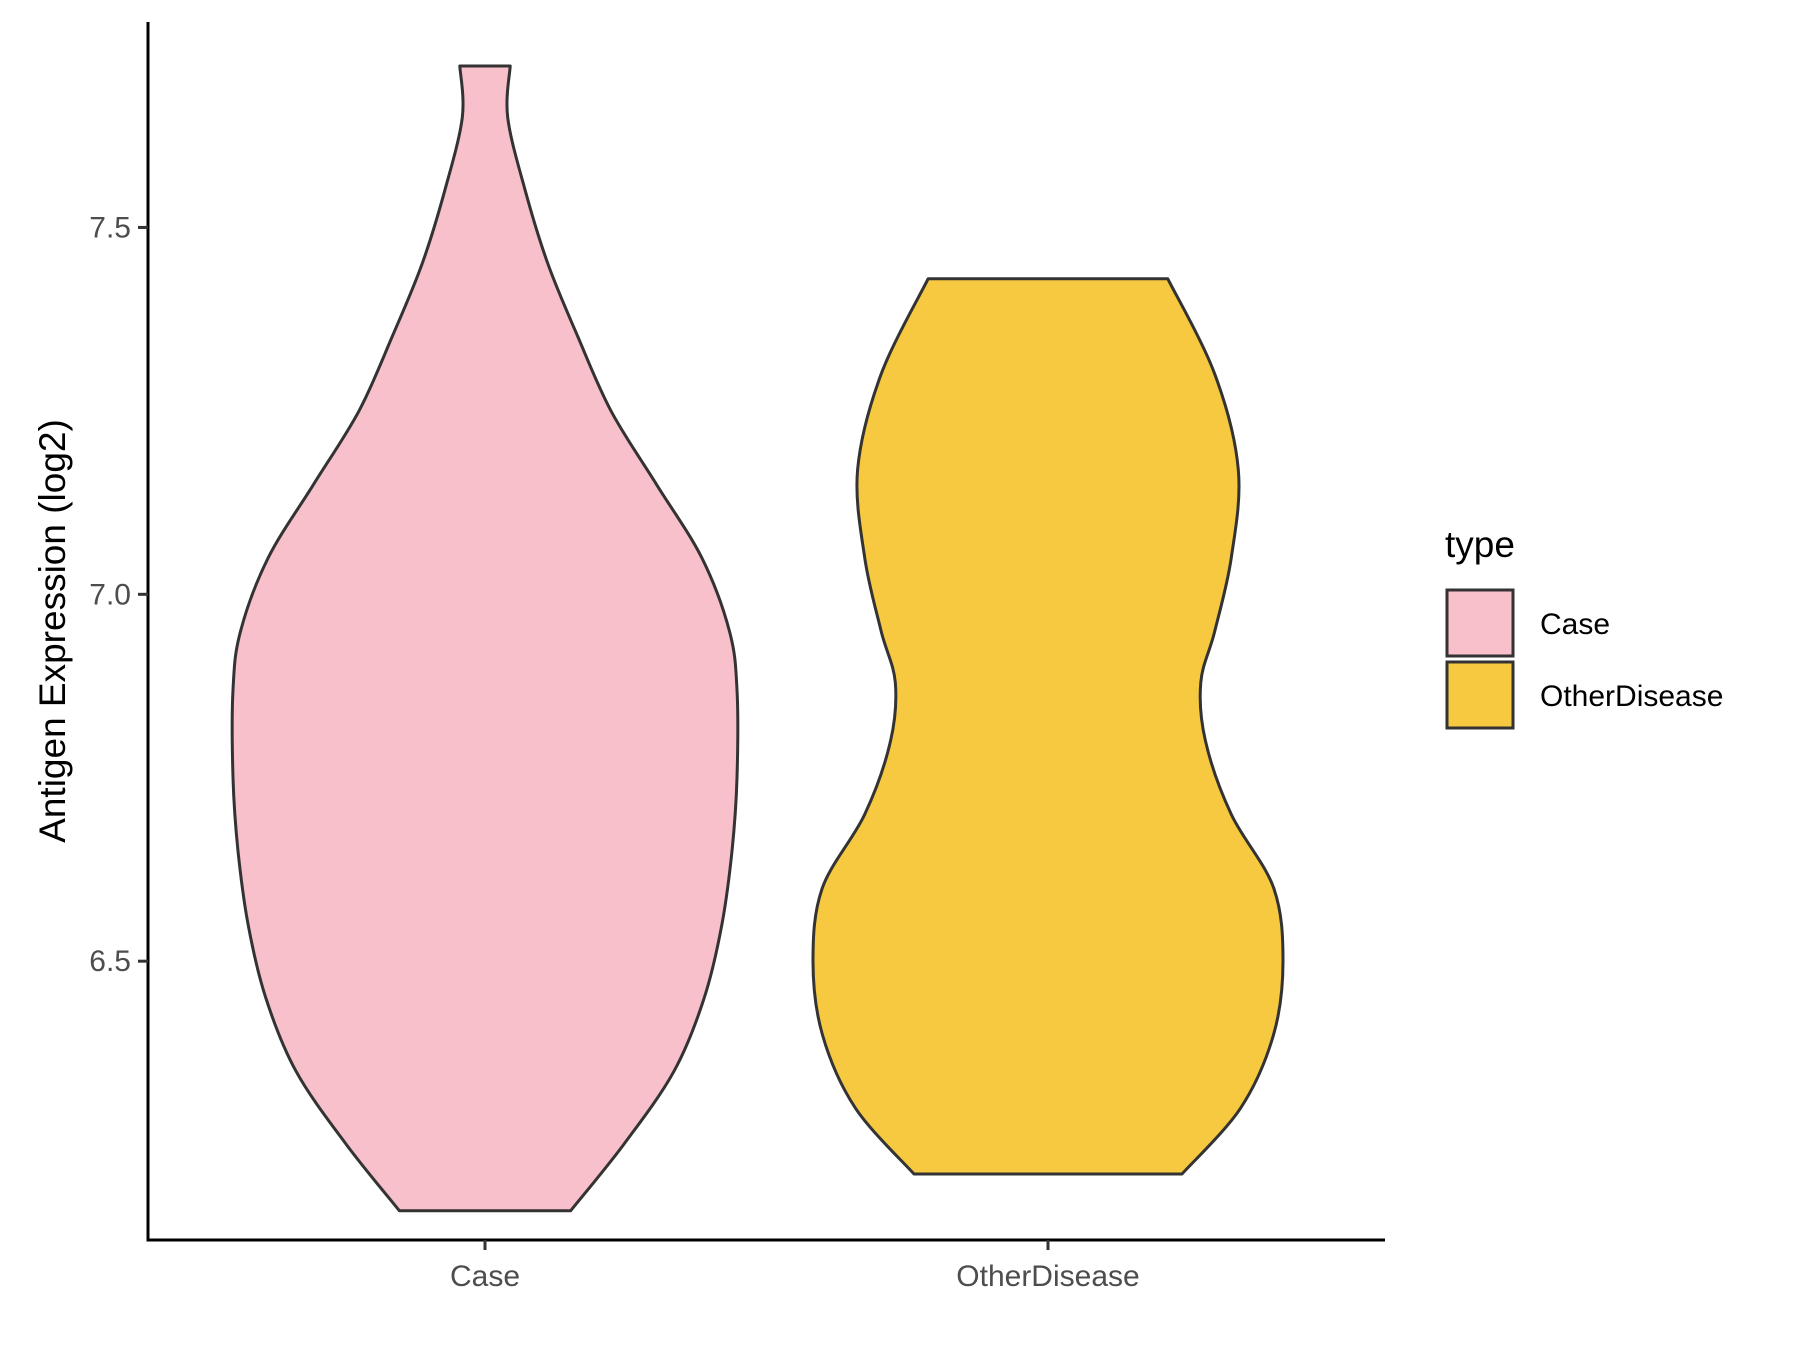 Image resolution: width=1800 pixels, height=1350 pixels. Describe the element at coordinates (1480, 695) in the screenshot. I see `legend-key-otherdisease` at that location.